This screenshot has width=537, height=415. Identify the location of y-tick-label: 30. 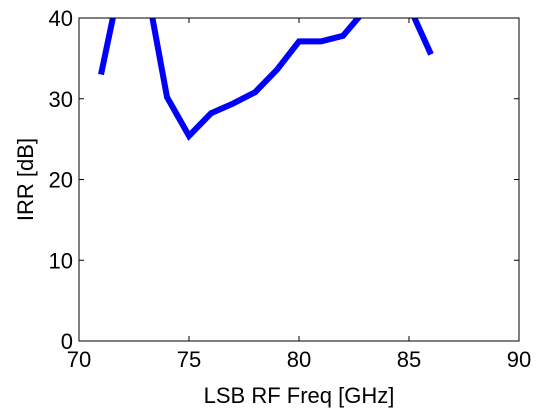
(61, 99).